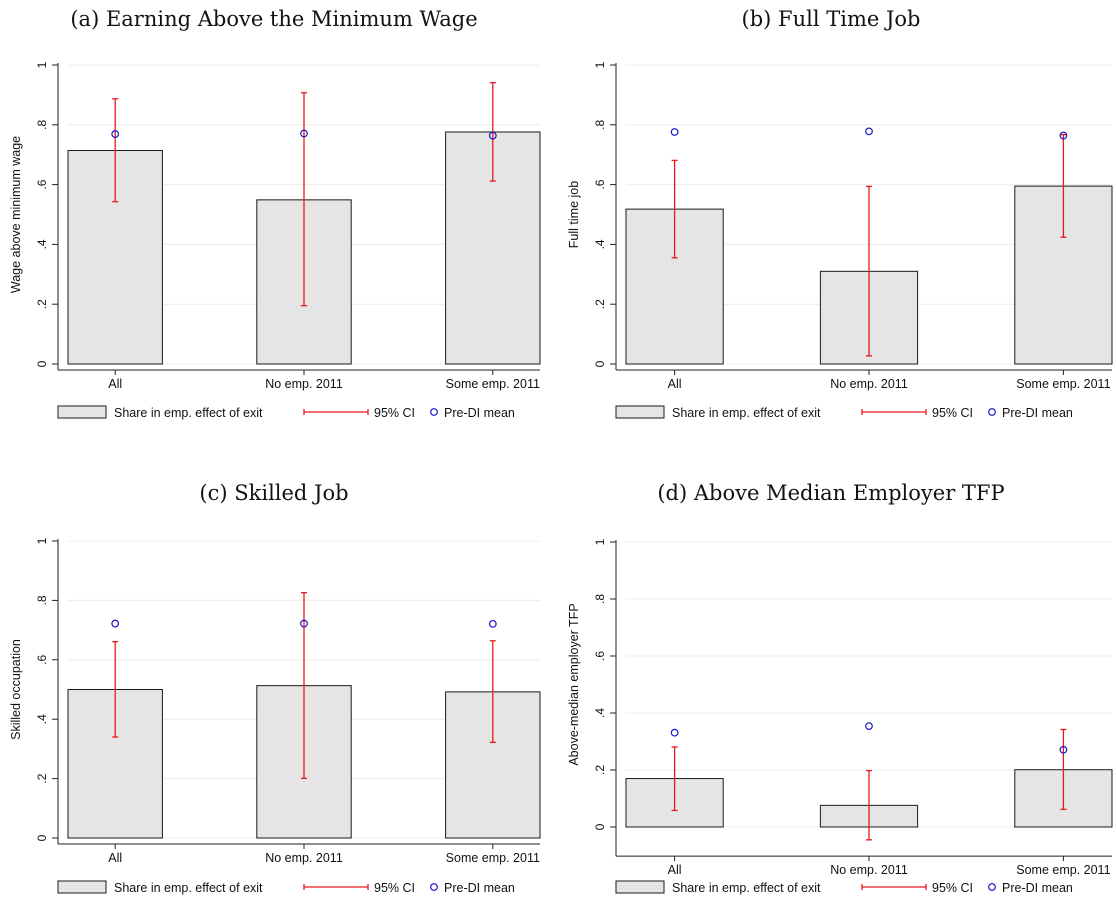  What do you see at coordinates (830, 493) in the screenshot?
I see `panel-title: (d) Above Median Employer TFP` at bounding box center [830, 493].